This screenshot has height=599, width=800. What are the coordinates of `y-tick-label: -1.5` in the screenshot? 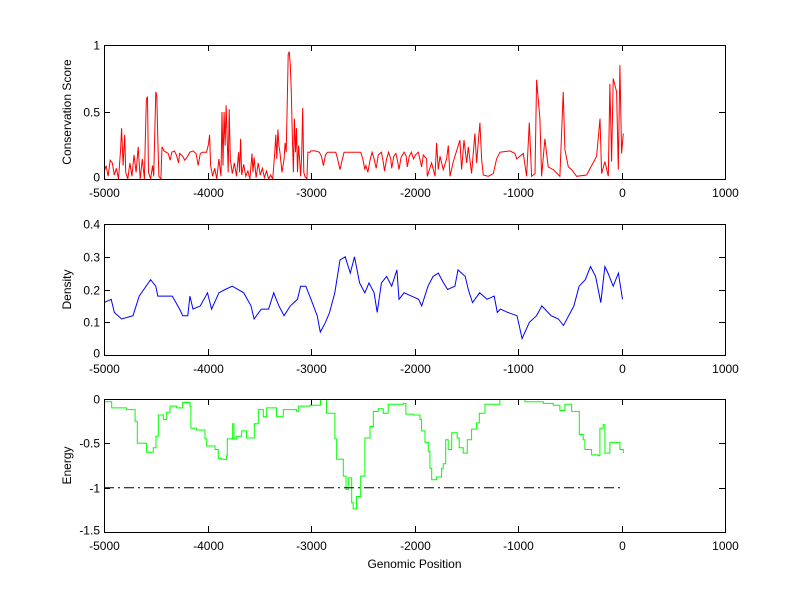 It's located at (89, 531).